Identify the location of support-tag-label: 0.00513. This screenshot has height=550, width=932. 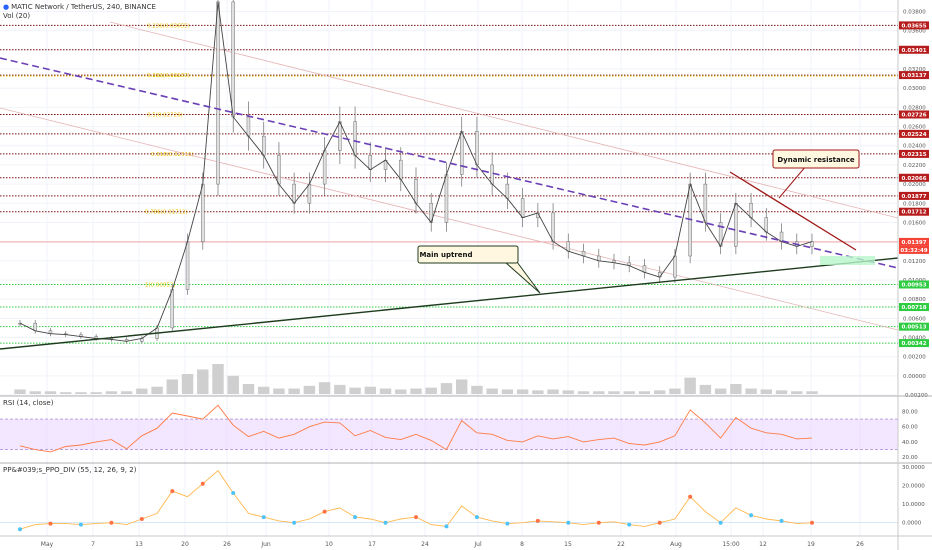
(913, 328).